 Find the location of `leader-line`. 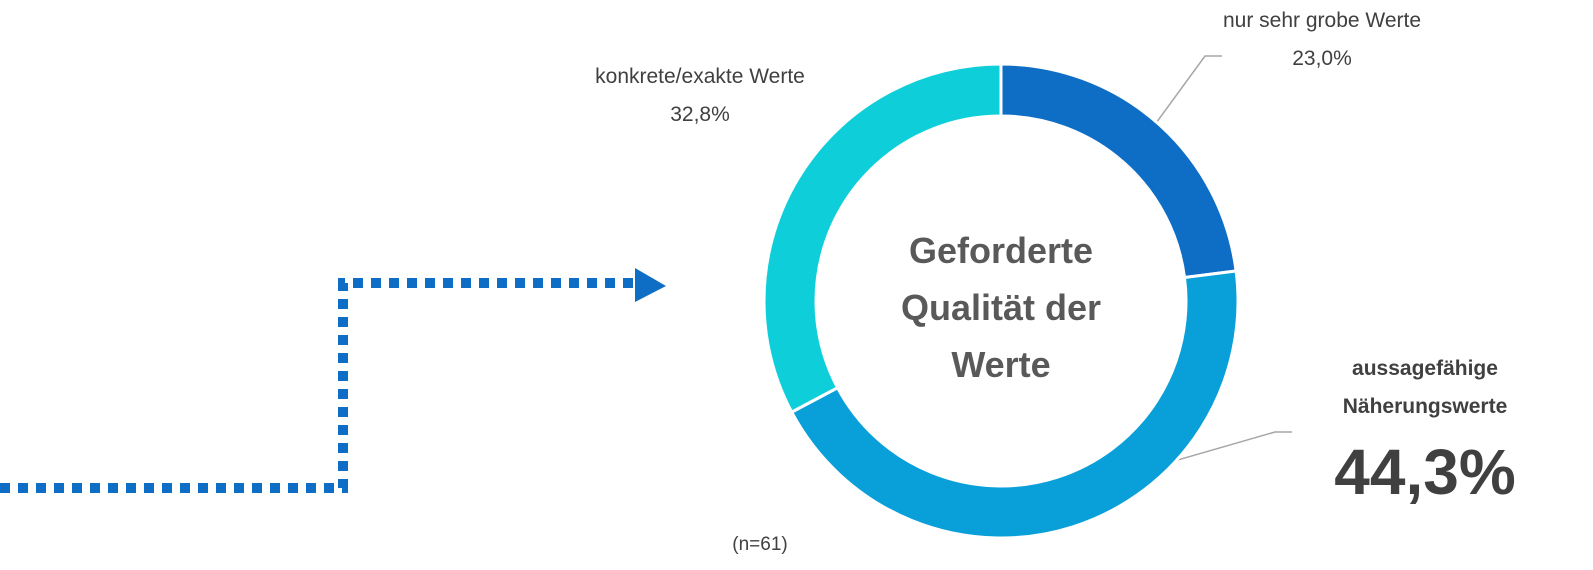

leader-line is located at coordinates (1180, 100).